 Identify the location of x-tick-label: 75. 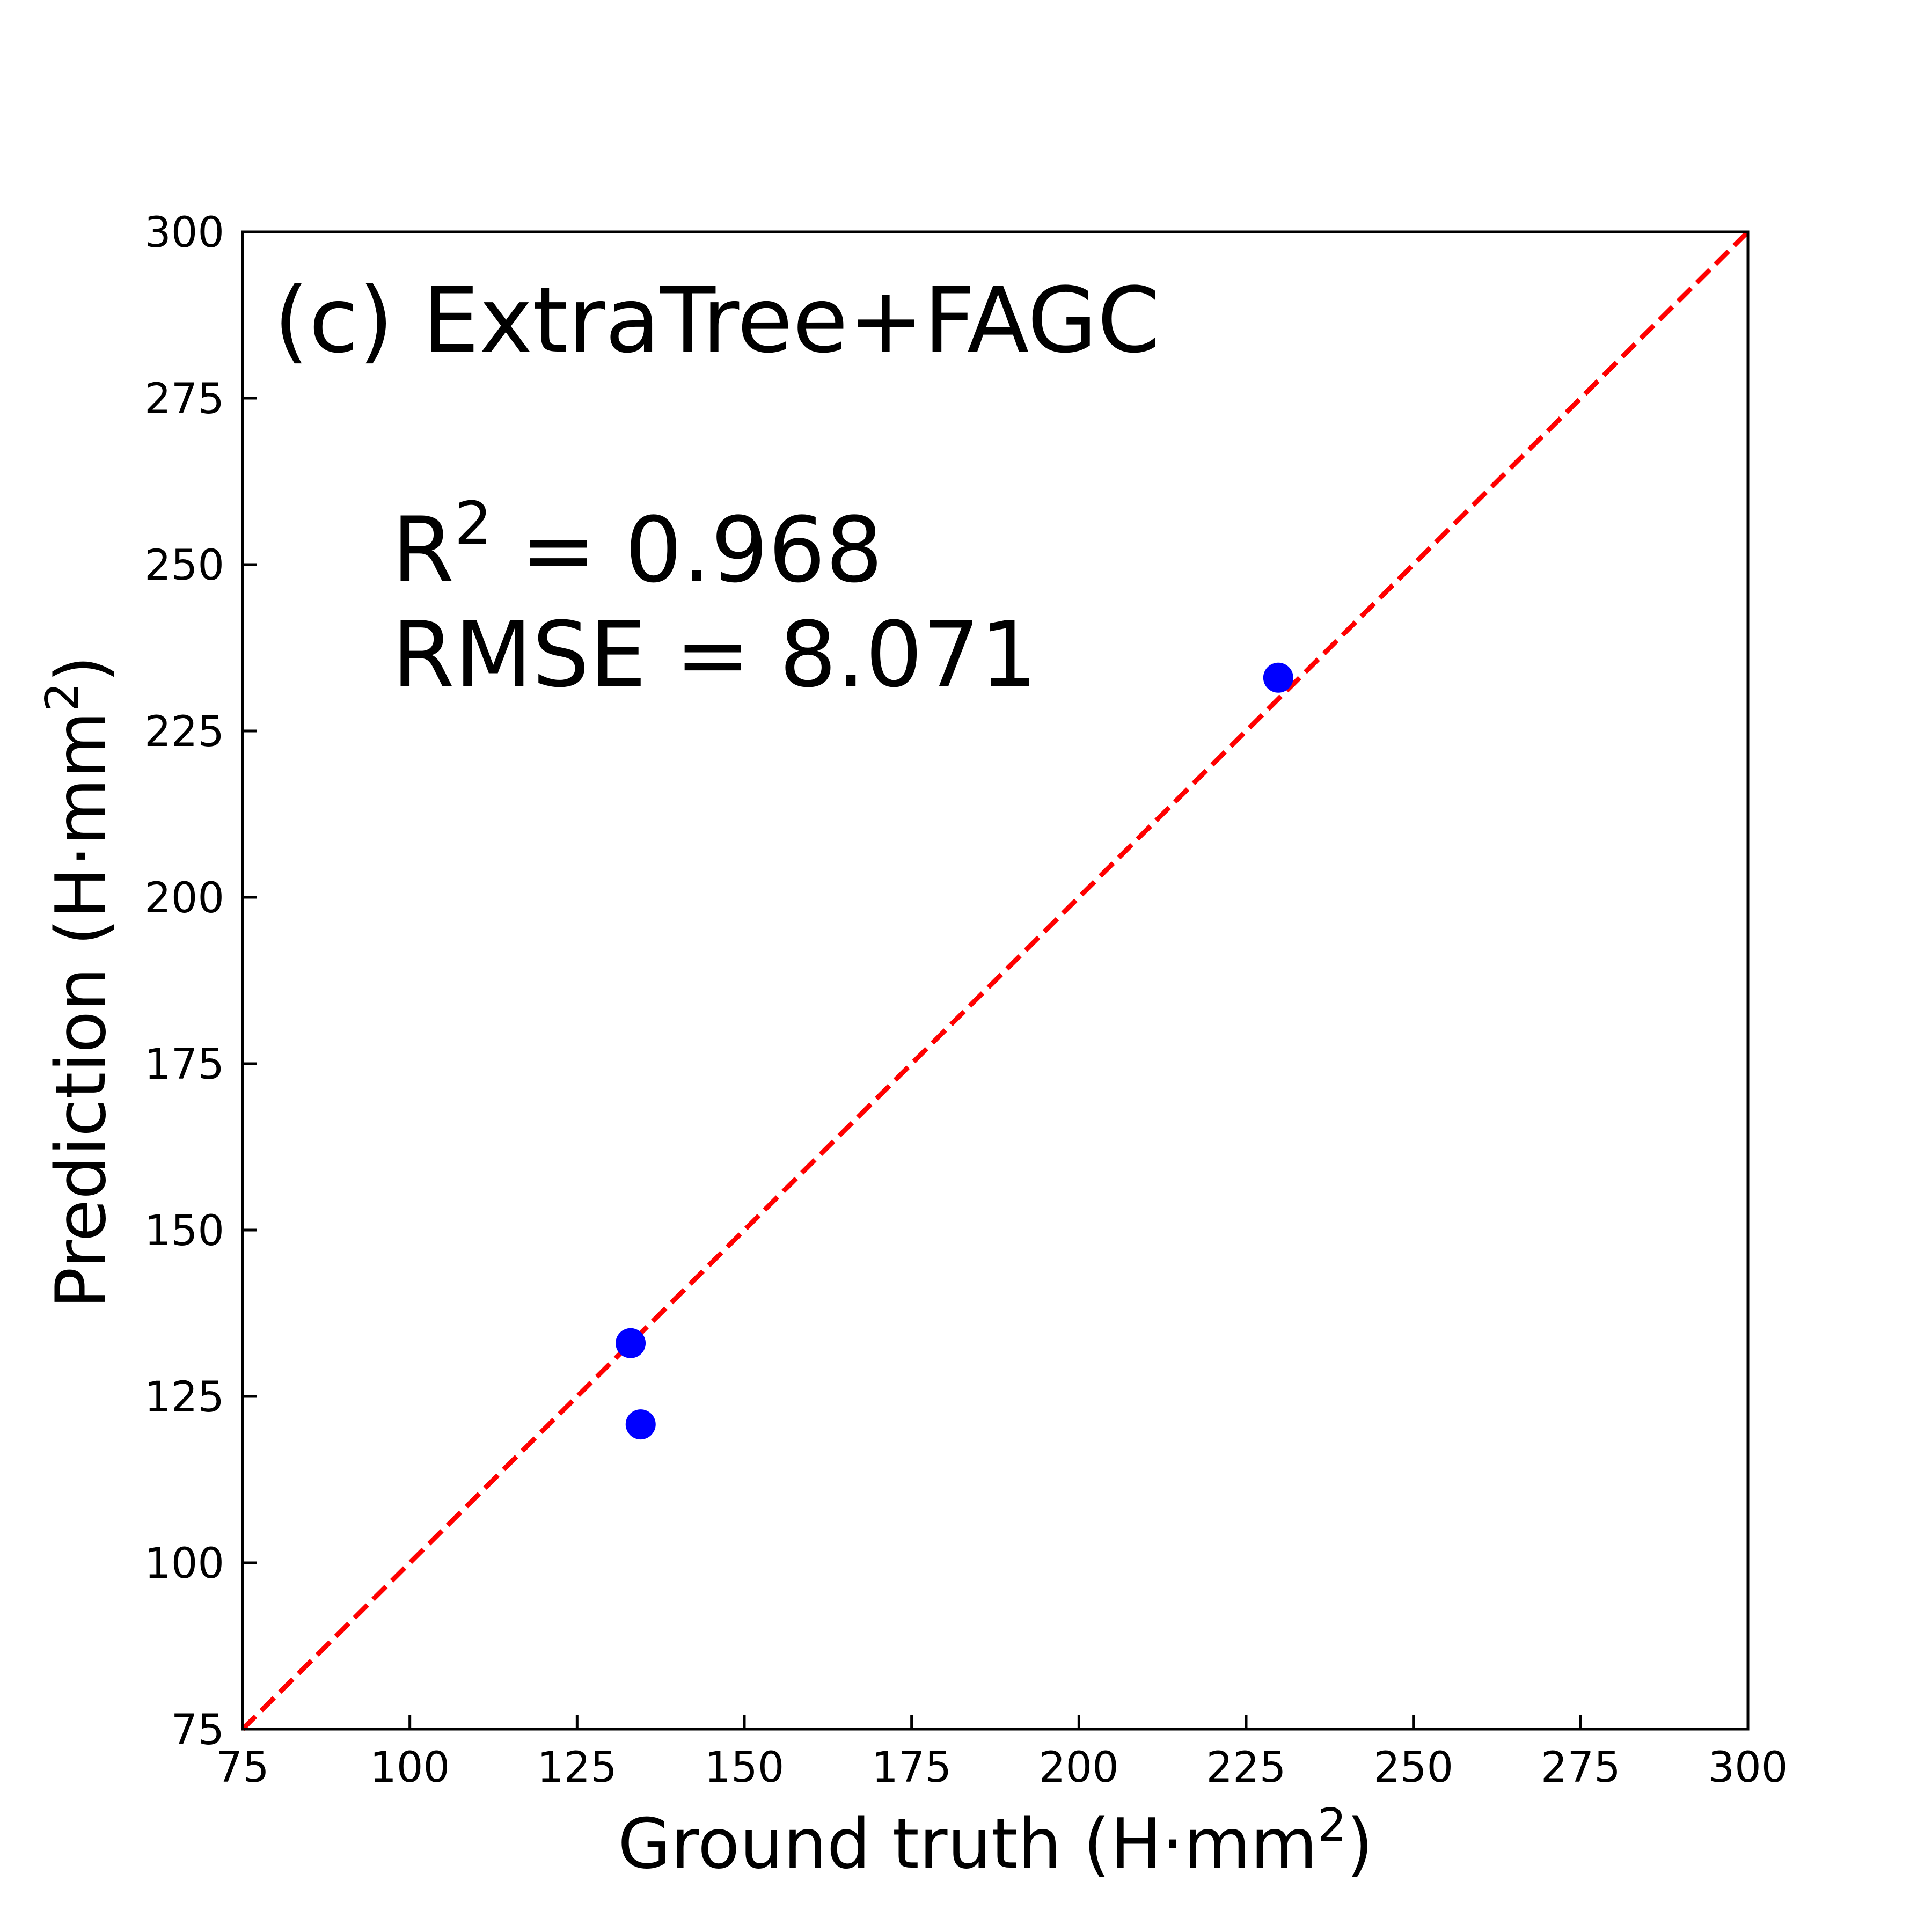
(242, 1768).